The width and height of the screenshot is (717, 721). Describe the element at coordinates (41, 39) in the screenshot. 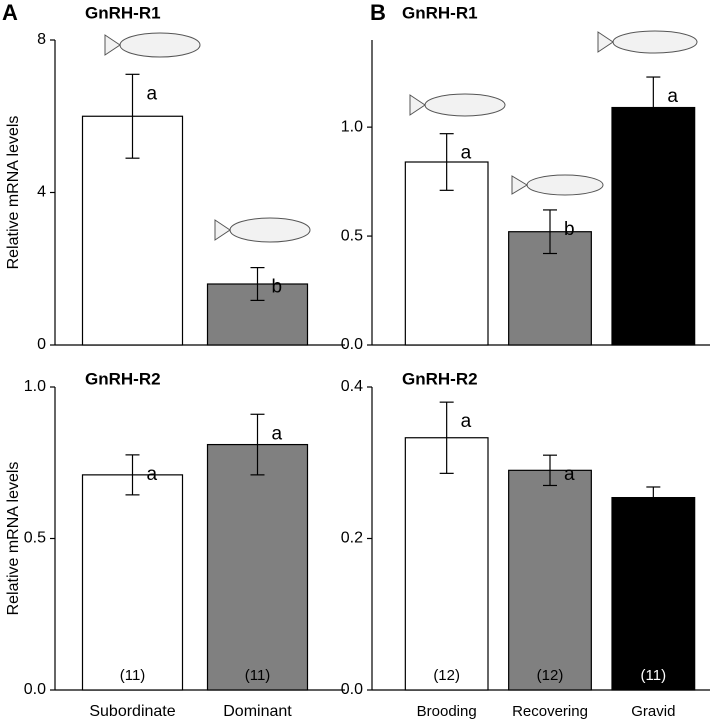

I see `y-tick-label: 8` at that location.